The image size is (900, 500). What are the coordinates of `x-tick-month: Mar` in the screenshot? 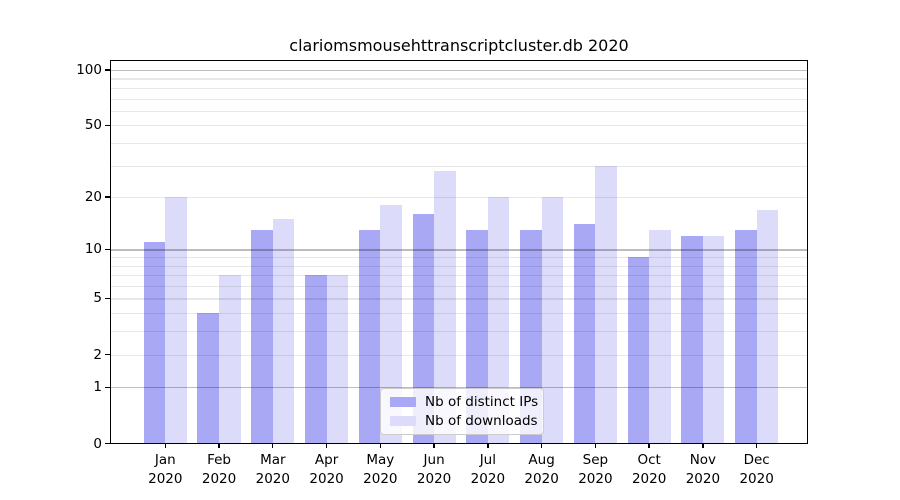 It's located at (273, 460).